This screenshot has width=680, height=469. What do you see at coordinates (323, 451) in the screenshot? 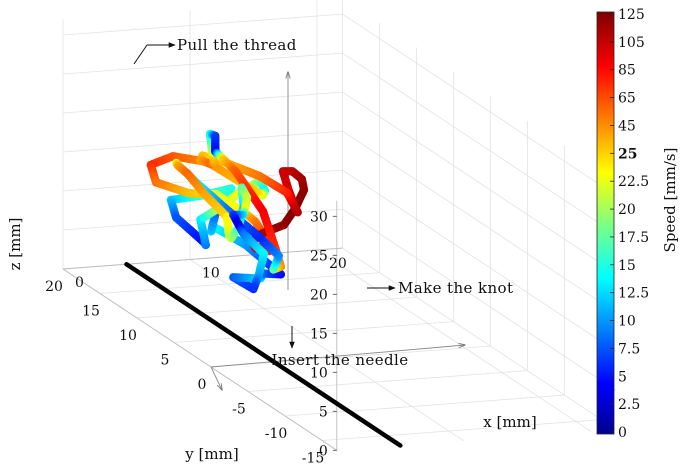
I see `z-tick-label: 0` at bounding box center [323, 451].